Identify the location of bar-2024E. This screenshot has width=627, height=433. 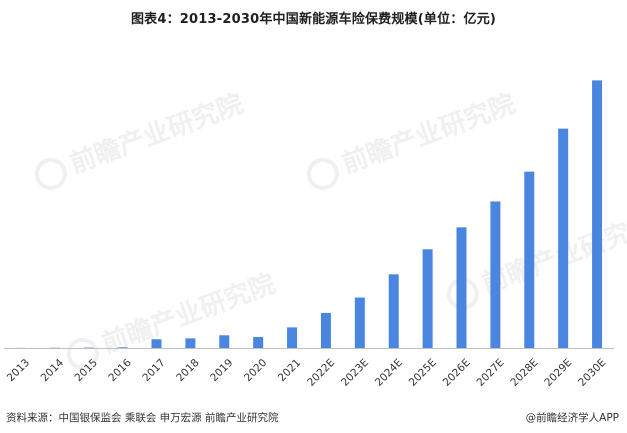
(393, 311).